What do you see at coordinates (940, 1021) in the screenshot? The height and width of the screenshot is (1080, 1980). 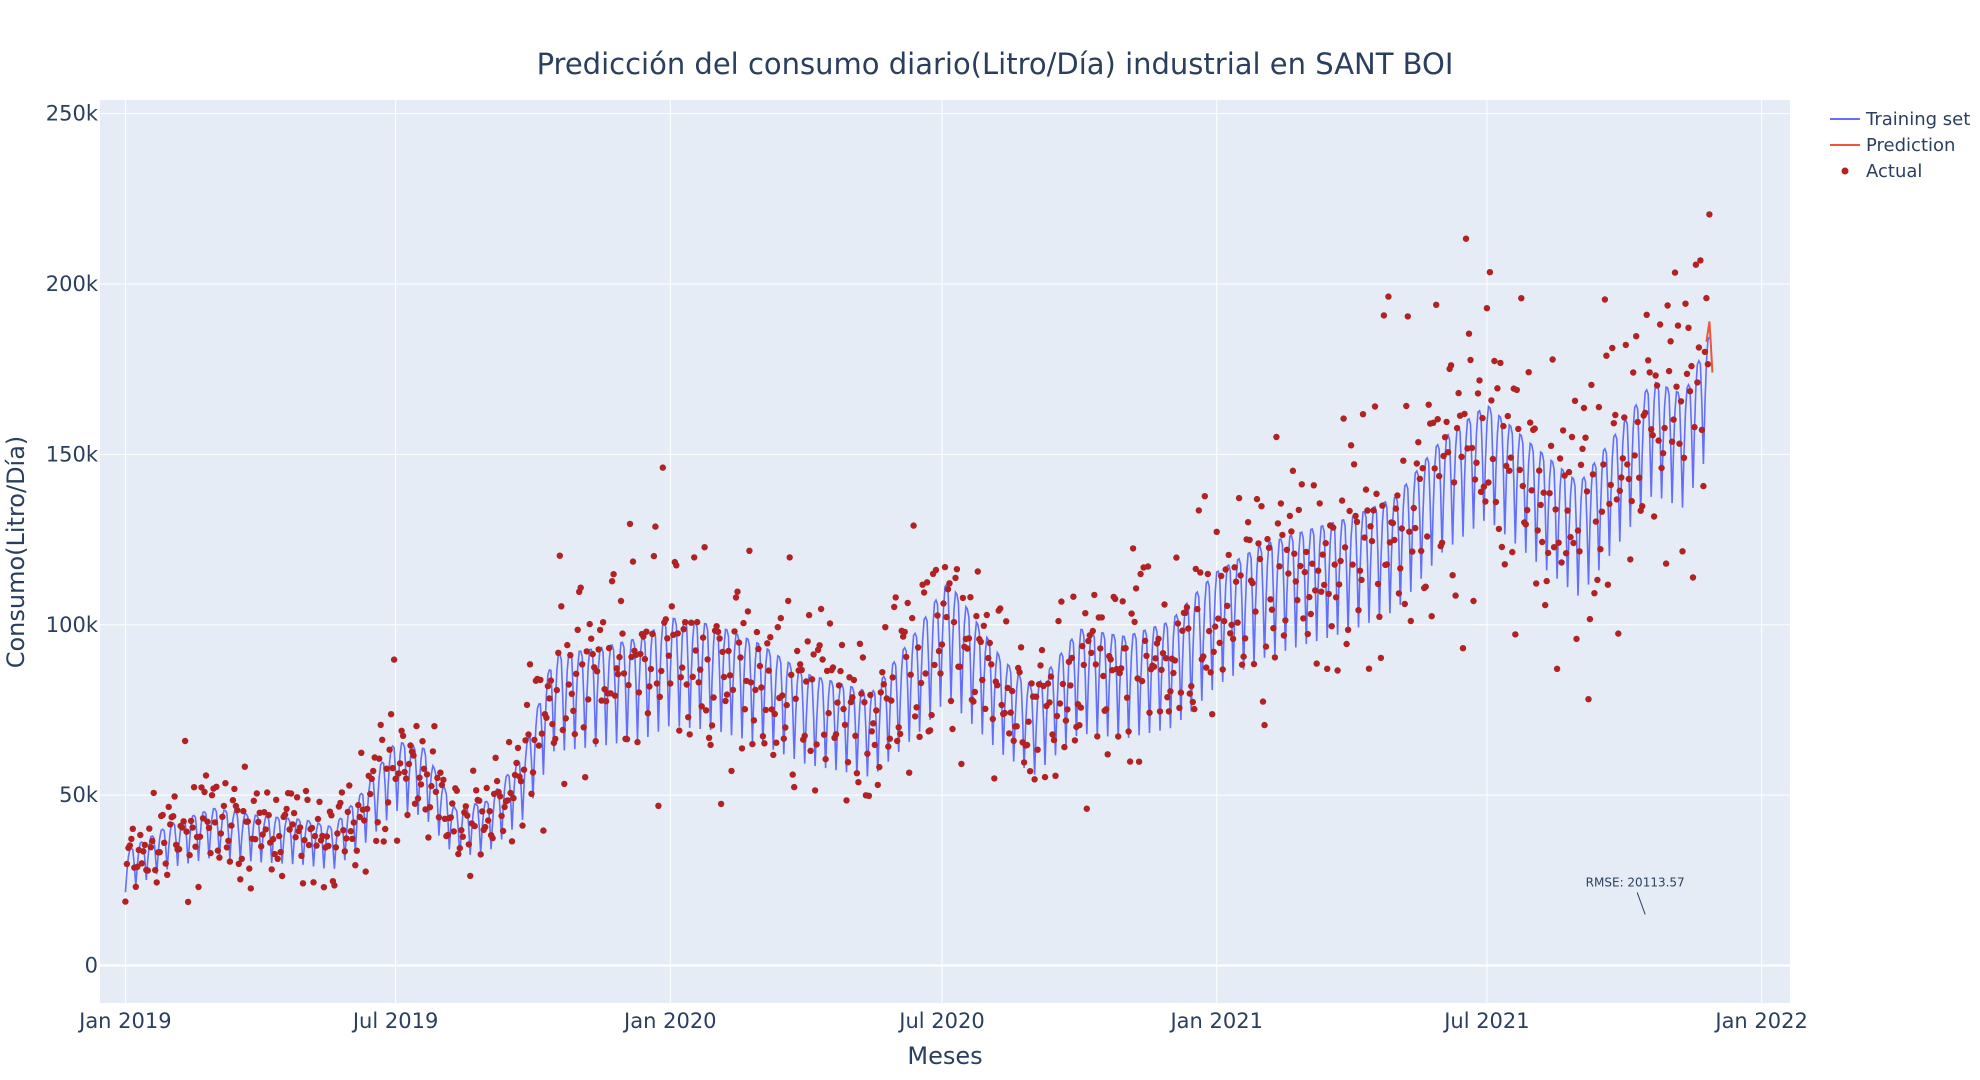 I see `x-tick-label: Jul 2020` at bounding box center [940, 1021].